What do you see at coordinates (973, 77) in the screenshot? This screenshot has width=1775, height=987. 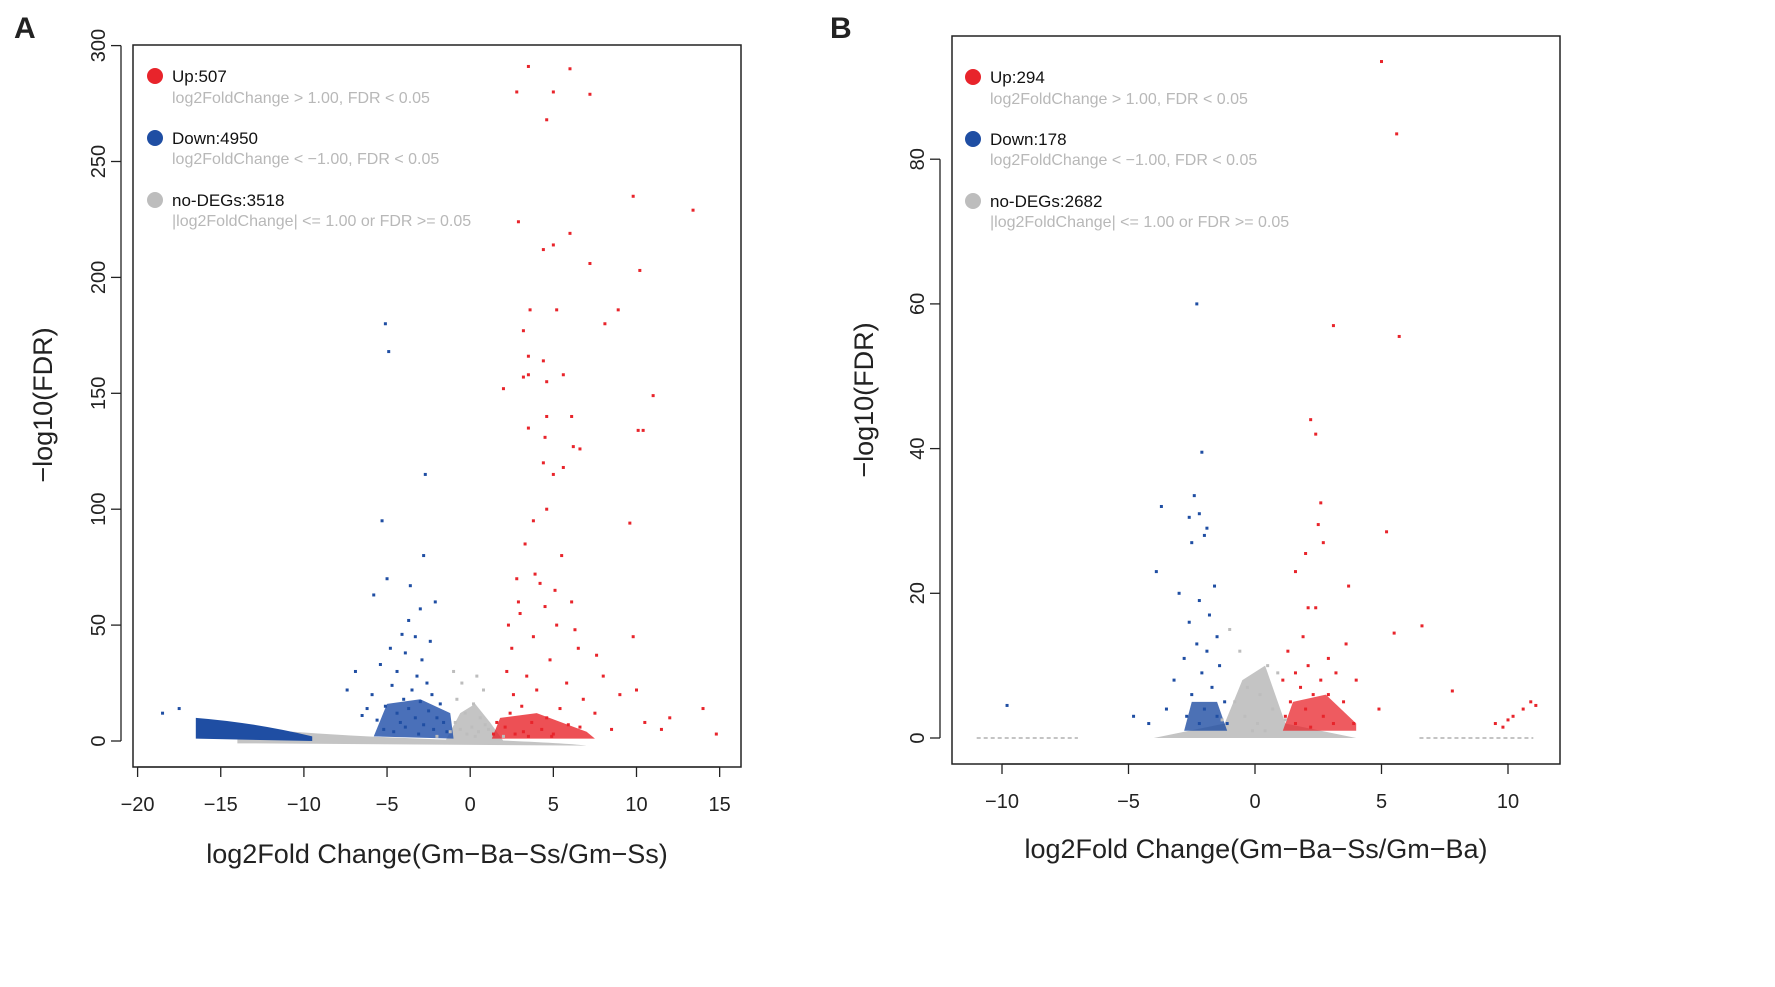 I see `legend-up-marker-b` at bounding box center [973, 77].